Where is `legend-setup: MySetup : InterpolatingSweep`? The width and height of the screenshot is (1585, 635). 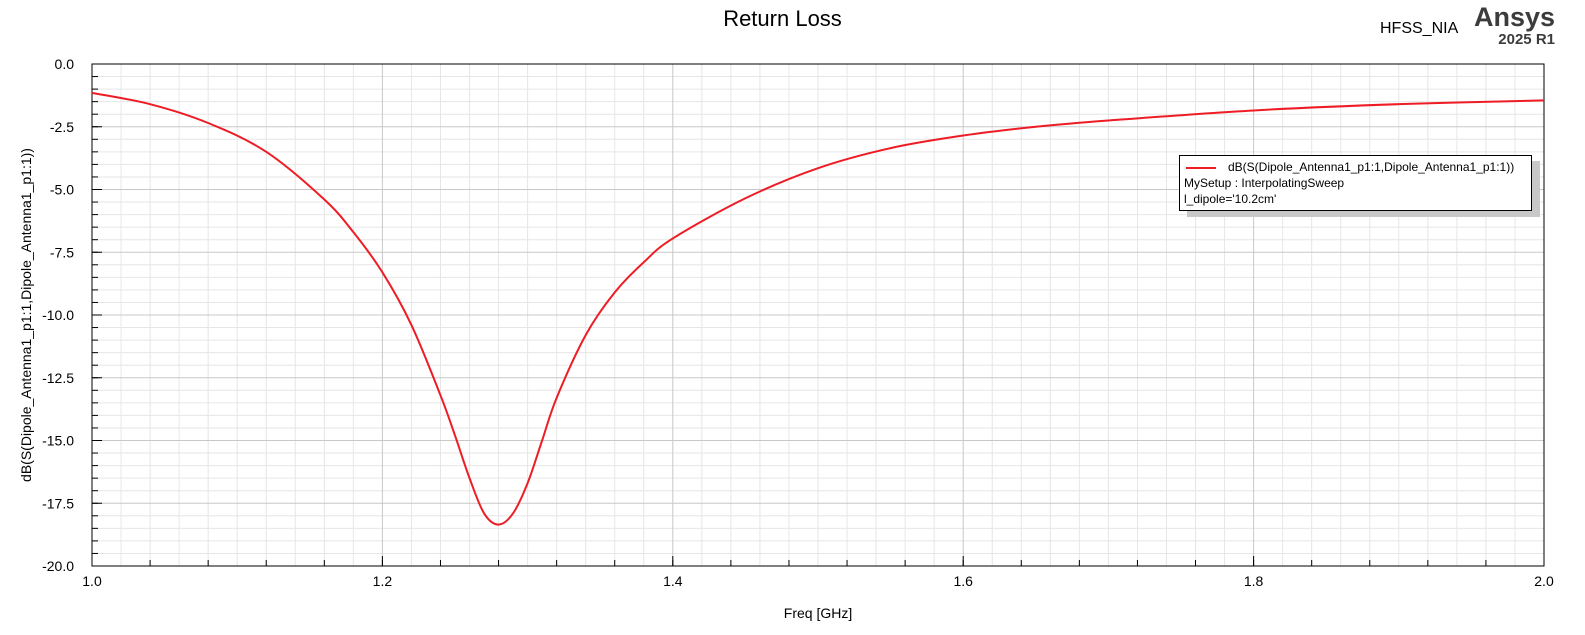
legend-setup: MySetup : InterpolatingSweep is located at coordinates (1264, 183).